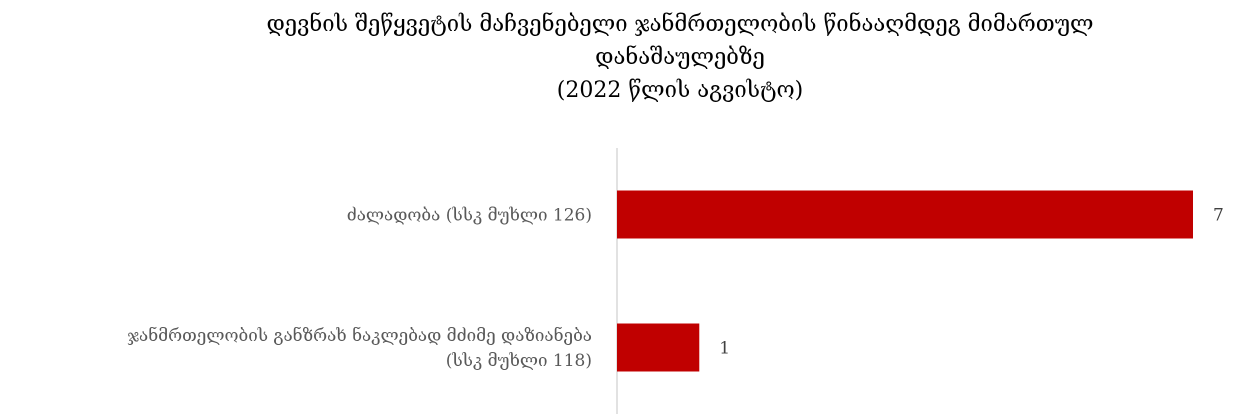 The width and height of the screenshot is (1233, 419). I want to click on chart-title-line-2: დანაშაულებზე, so click(680, 57).